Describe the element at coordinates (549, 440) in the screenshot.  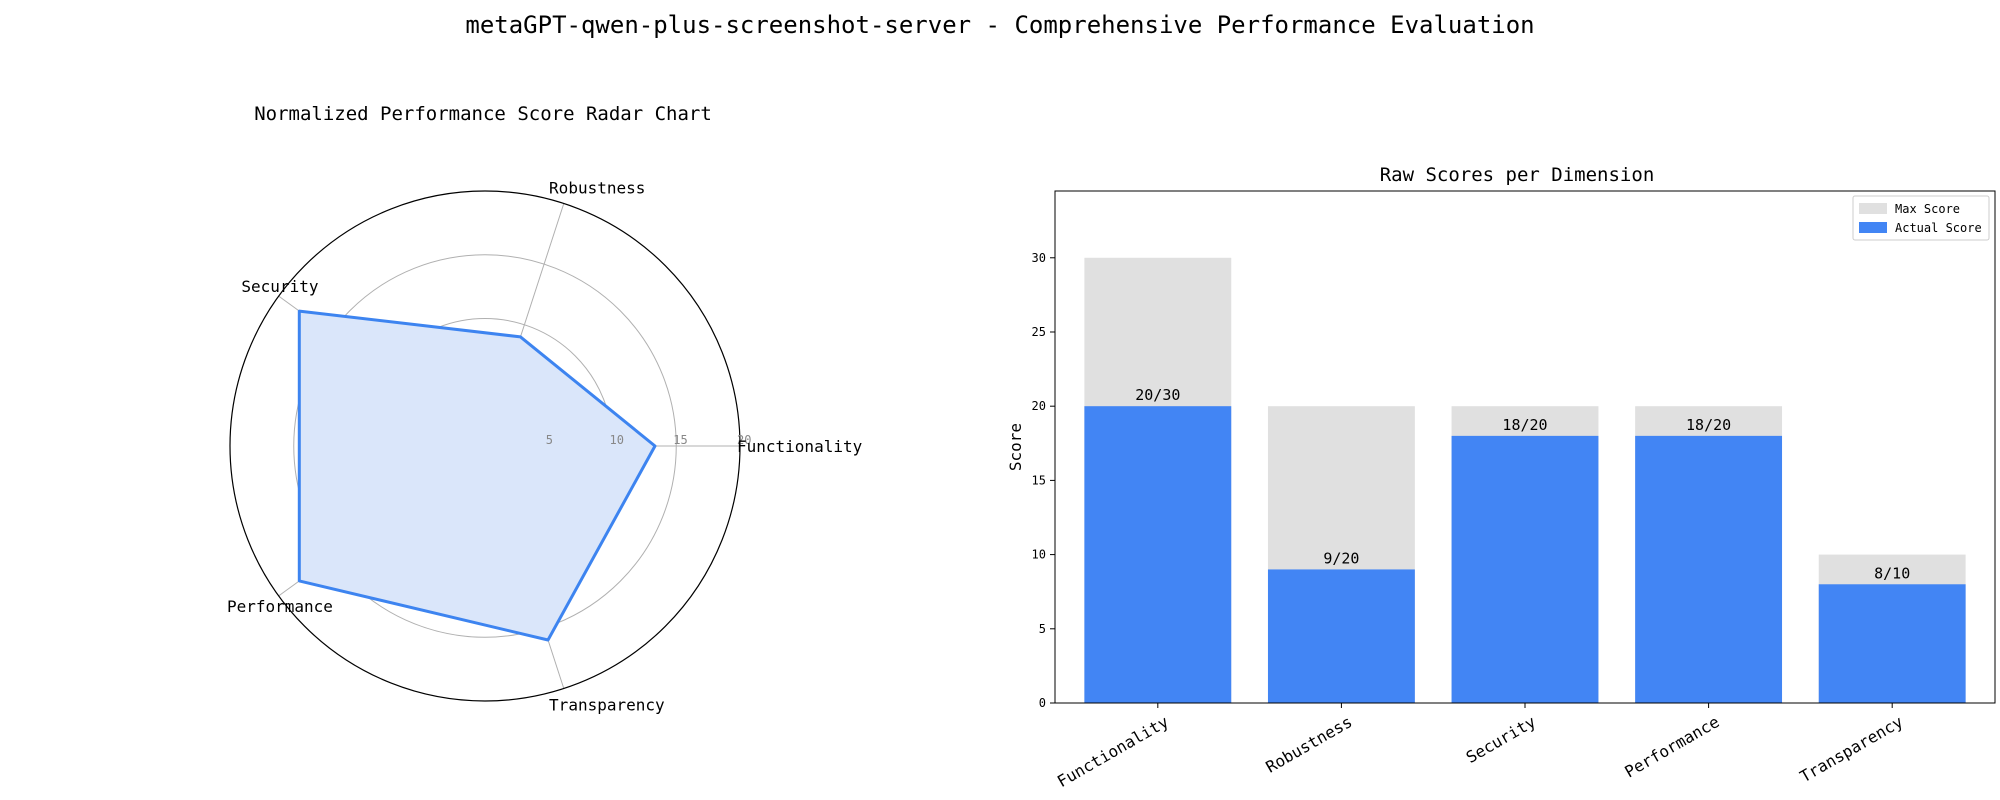
I see `radar-rtick-label-5: 5` at that location.